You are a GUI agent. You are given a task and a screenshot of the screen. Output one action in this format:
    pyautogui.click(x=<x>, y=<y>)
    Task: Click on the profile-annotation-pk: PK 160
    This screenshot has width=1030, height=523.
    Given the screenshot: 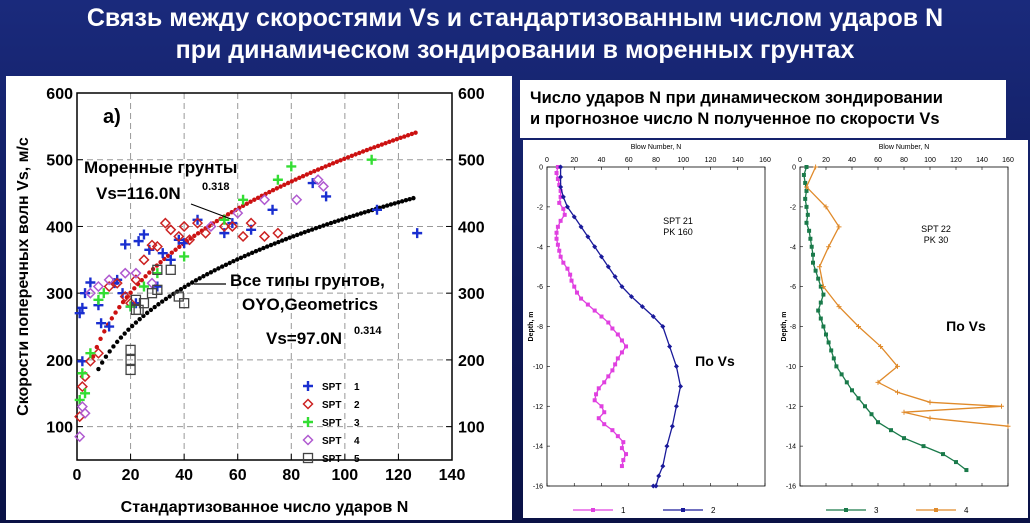 What is the action you would take?
    pyautogui.click(x=678, y=232)
    